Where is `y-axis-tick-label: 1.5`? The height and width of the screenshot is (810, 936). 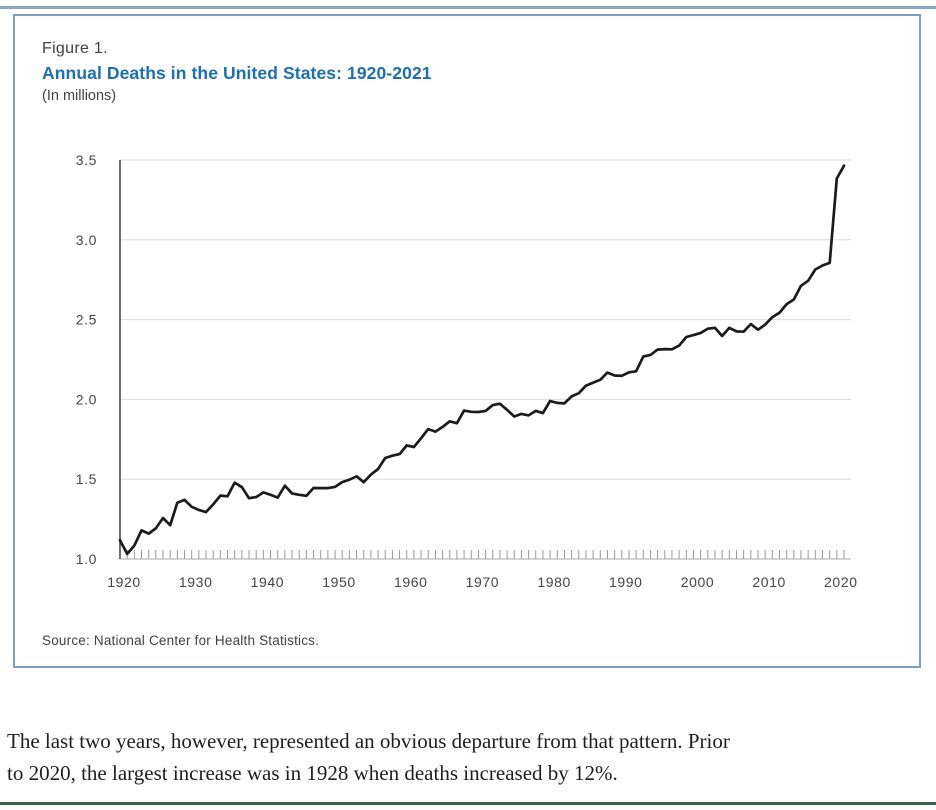 y-axis-tick-label: 1.5 is located at coordinates (86, 479).